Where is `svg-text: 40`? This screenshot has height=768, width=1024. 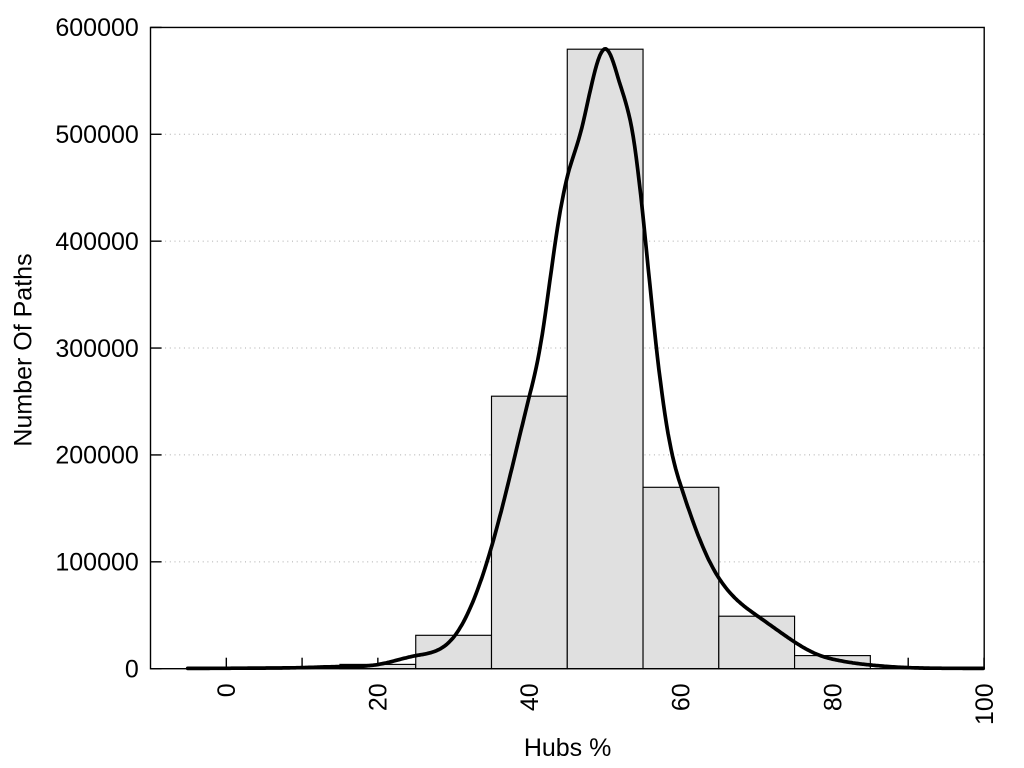 svg-text: 40 is located at coordinates (530, 697).